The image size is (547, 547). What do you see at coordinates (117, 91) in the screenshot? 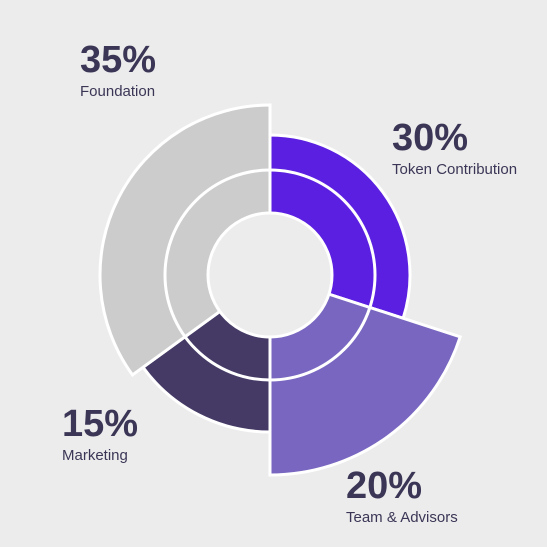
I see `slice-label: Foundation` at bounding box center [117, 91].